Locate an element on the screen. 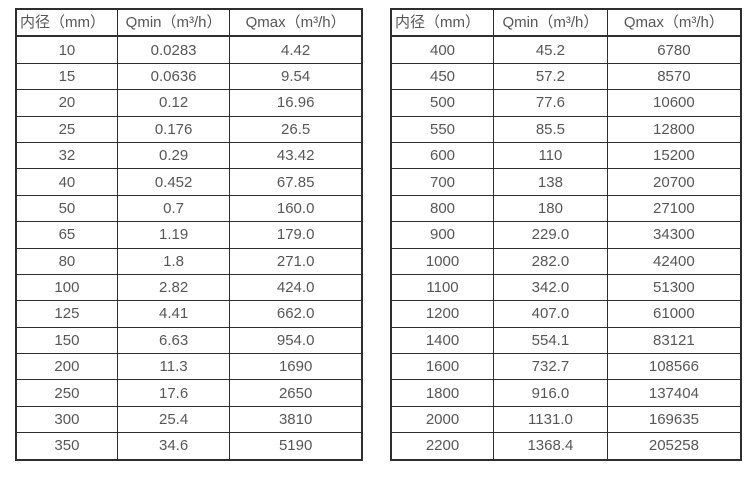  table-cell: 108566 is located at coordinates (674, 367).